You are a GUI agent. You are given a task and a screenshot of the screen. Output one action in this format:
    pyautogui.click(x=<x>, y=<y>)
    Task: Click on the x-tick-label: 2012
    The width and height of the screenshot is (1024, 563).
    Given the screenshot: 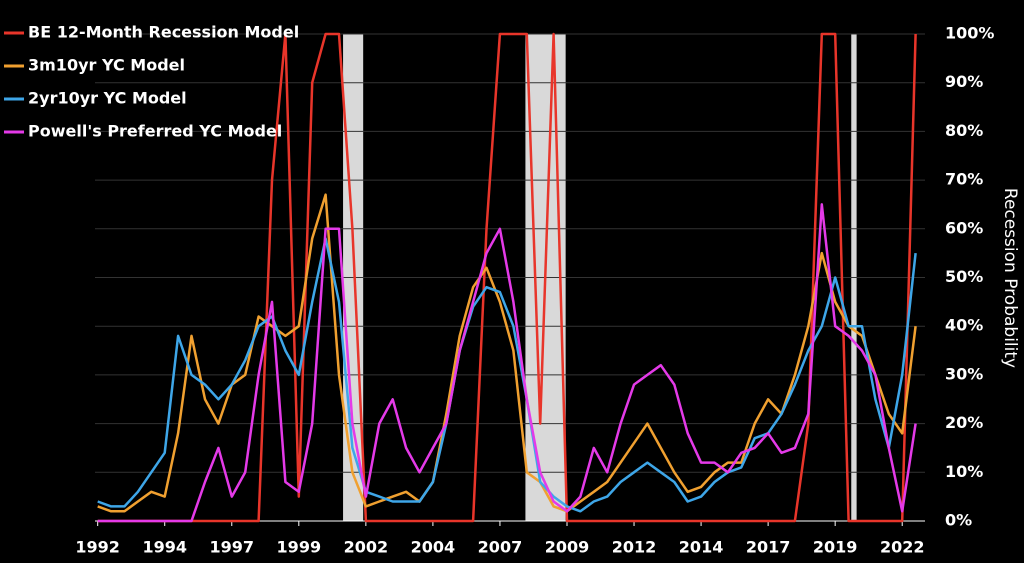 What is the action you would take?
    pyautogui.click(x=634, y=547)
    